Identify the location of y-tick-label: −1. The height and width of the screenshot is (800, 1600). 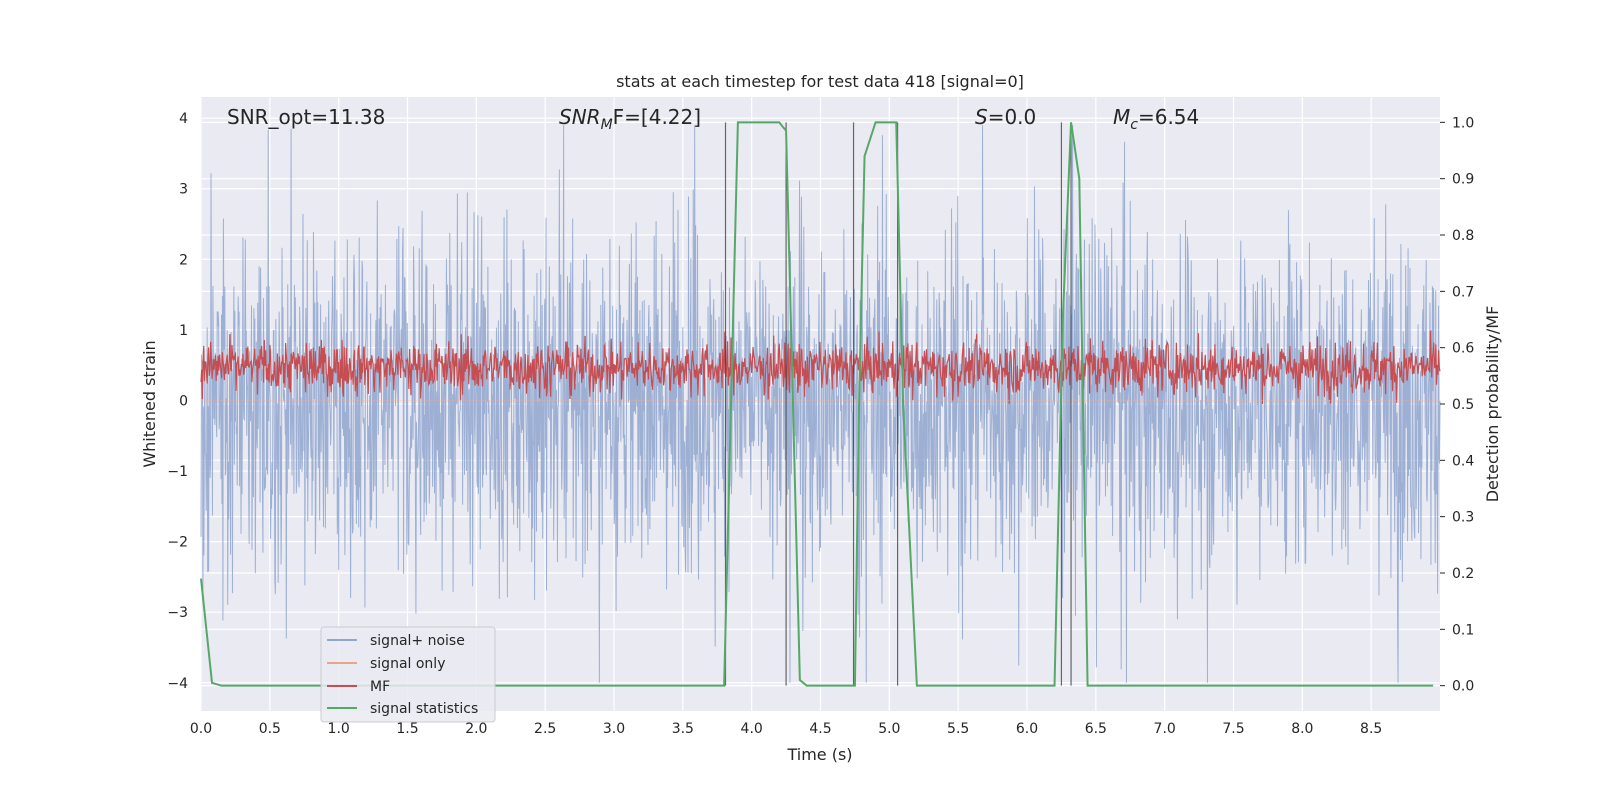
(177, 472).